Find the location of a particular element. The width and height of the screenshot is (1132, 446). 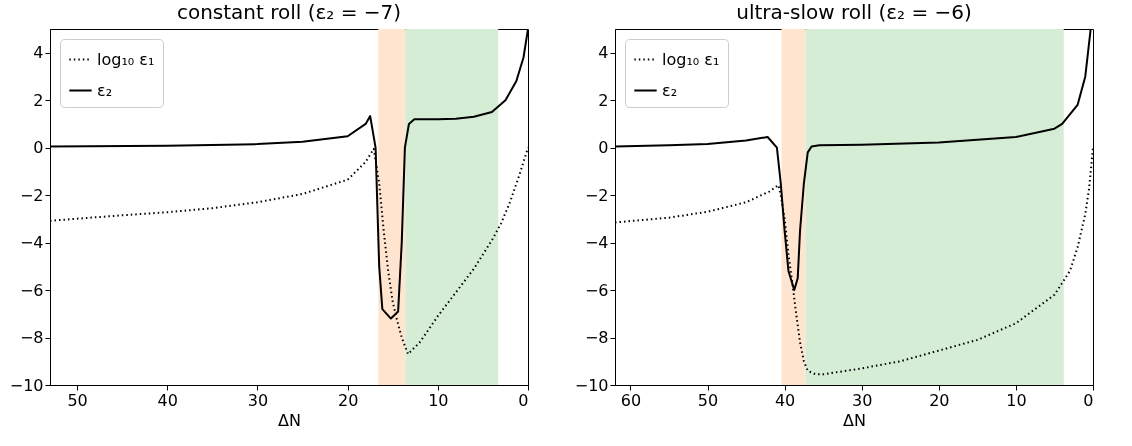

chart-title: ultra-slow roll (ε₂ = −6) is located at coordinates (854, 12).